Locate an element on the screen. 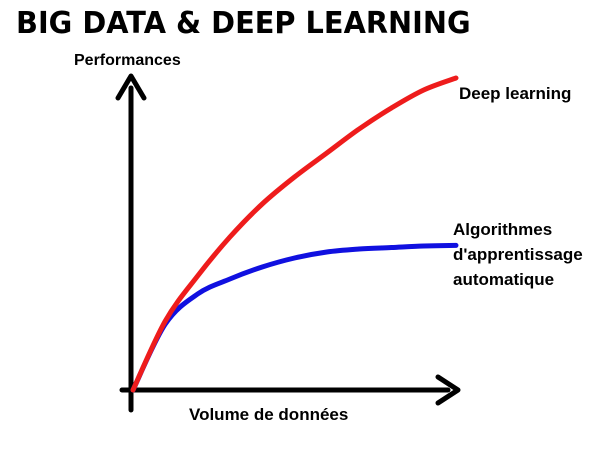 Image resolution: width=593 pixels, height=467 pixels. series-label-machine-learning: Algorithmes d'apprentissage automatique is located at coordinates (518, 254).